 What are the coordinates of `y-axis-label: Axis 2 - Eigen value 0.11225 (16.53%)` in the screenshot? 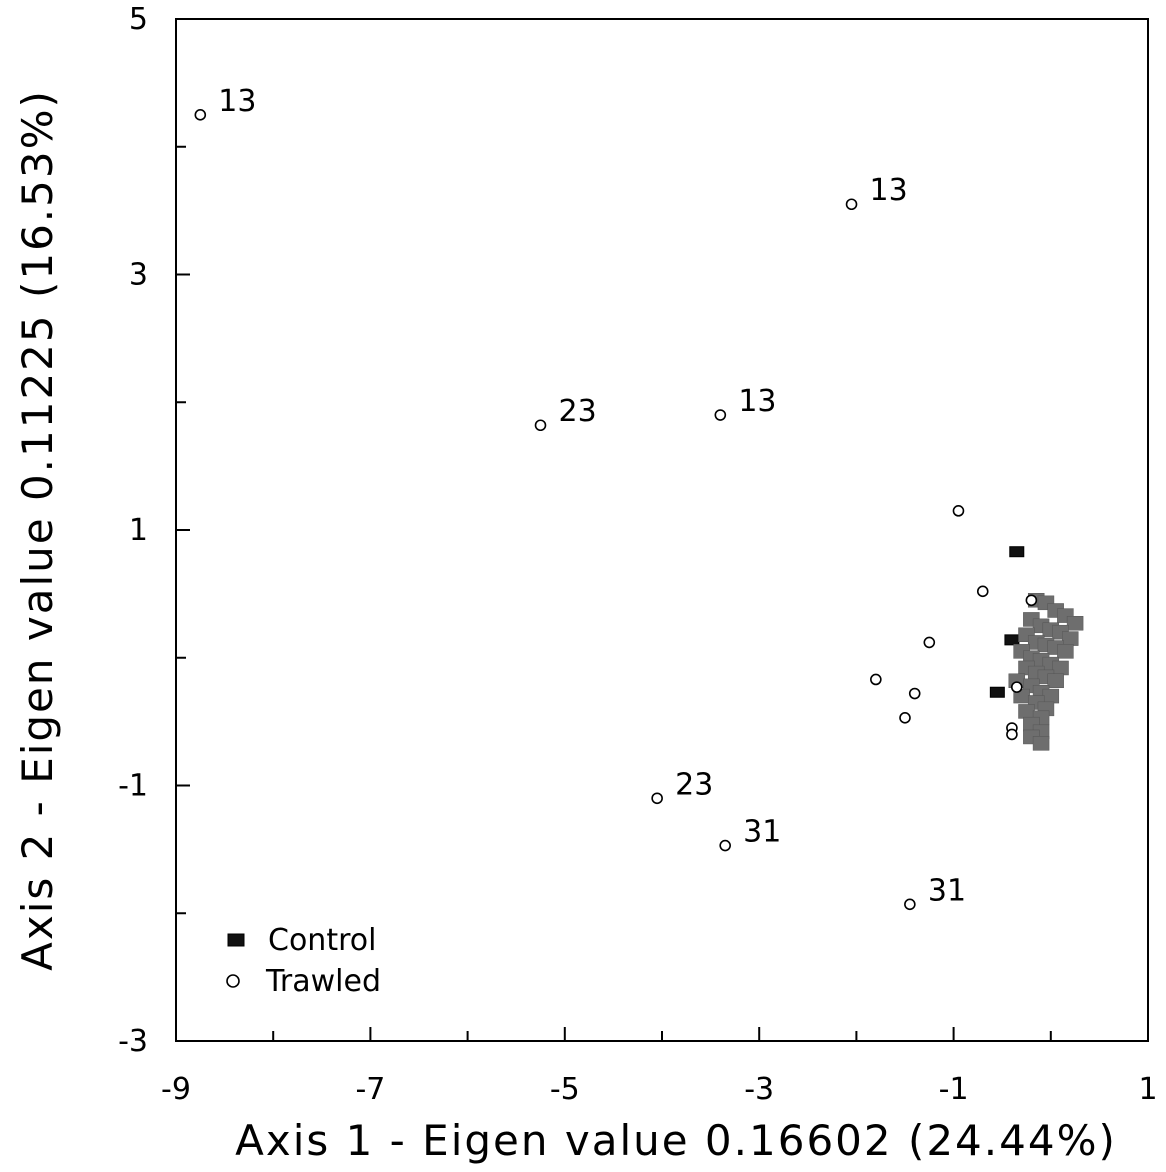 It's located at (37, 530).